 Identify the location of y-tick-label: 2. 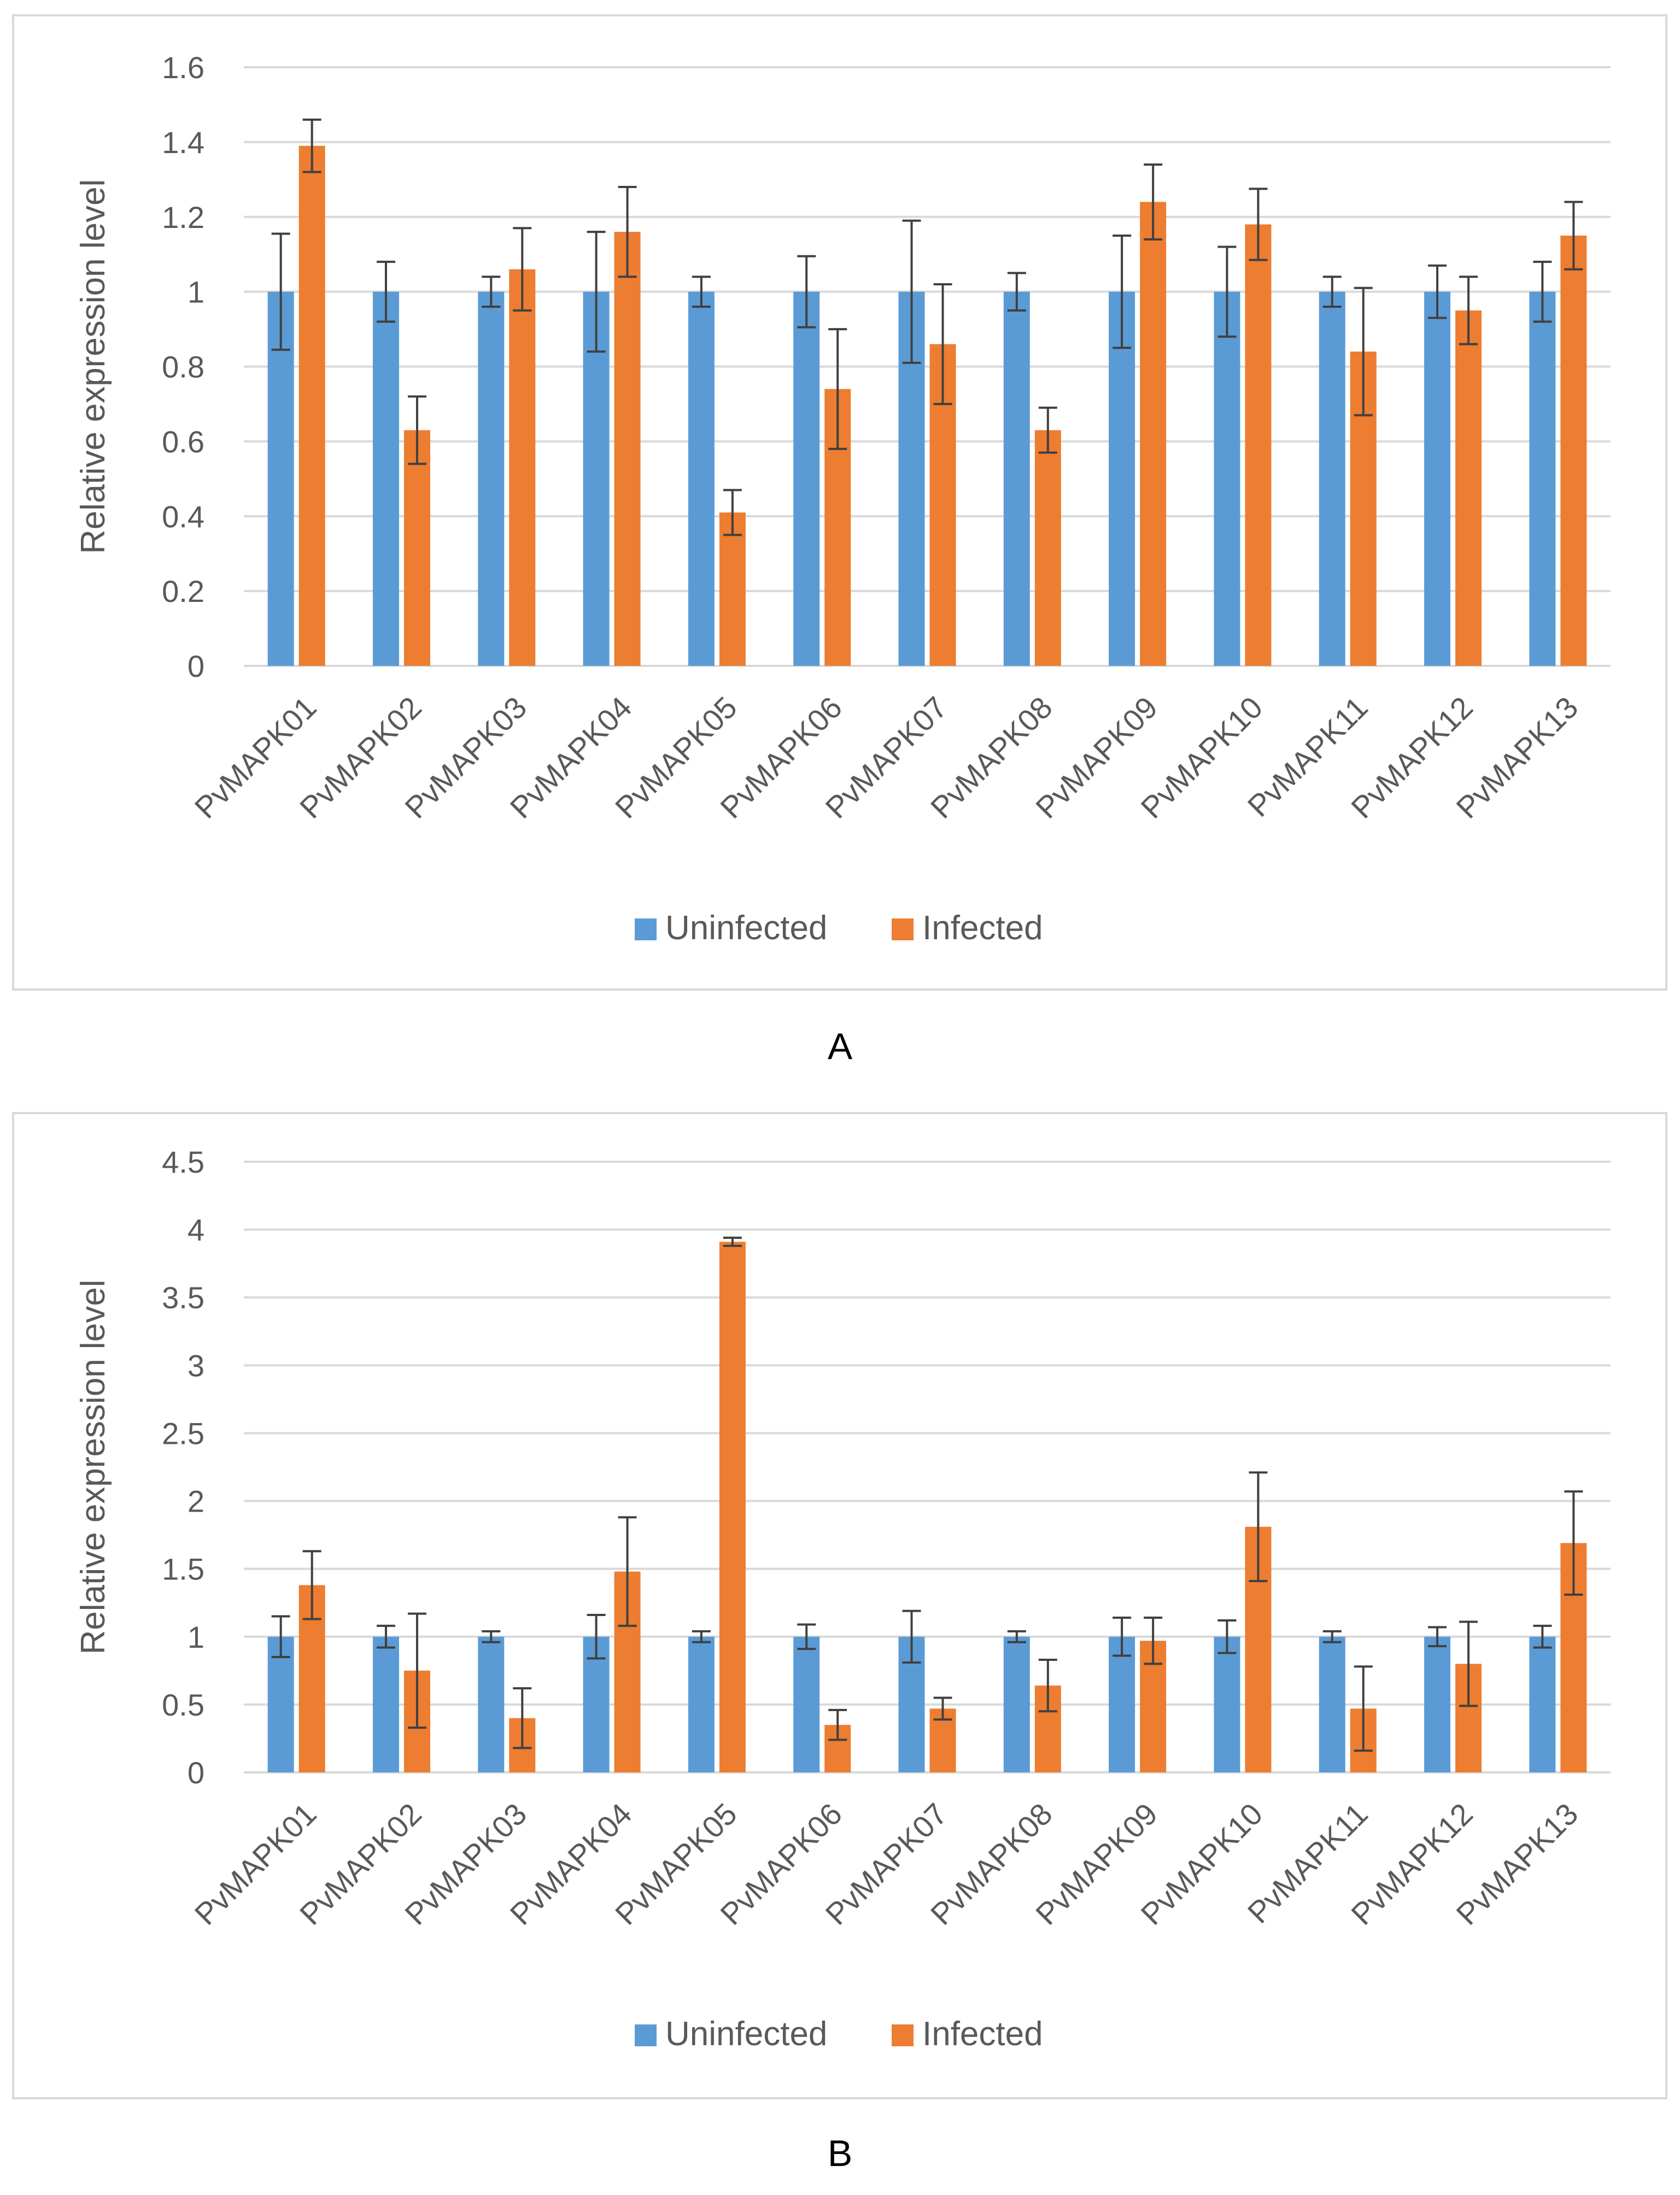
(196, 1501).